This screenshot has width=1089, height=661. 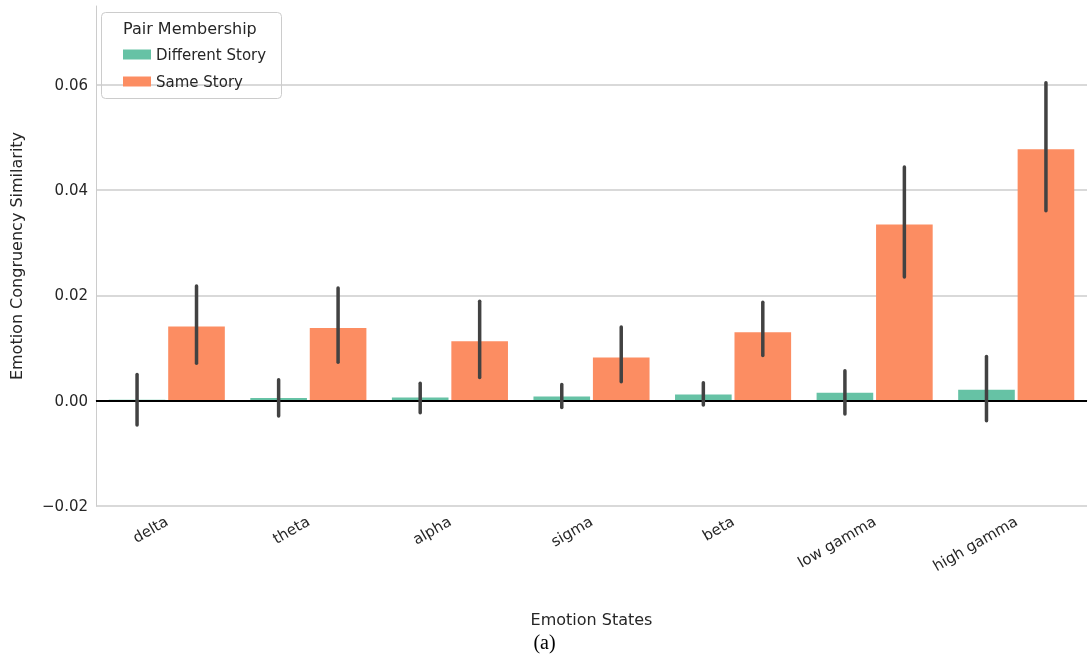 I want to click on legend-label: Different Story, so click(x=211, y=54).